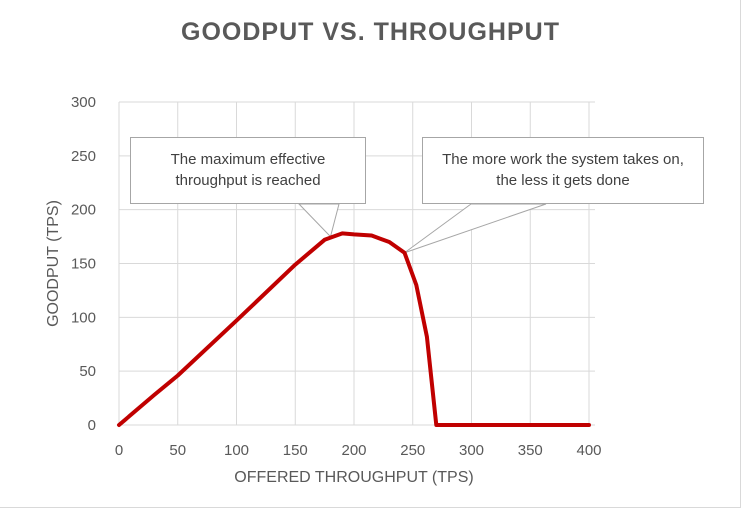  What do you see at coordinates (92, 425) in the screenshot?
I see `y-tick-label: 0` at bounding box center [92, 425].